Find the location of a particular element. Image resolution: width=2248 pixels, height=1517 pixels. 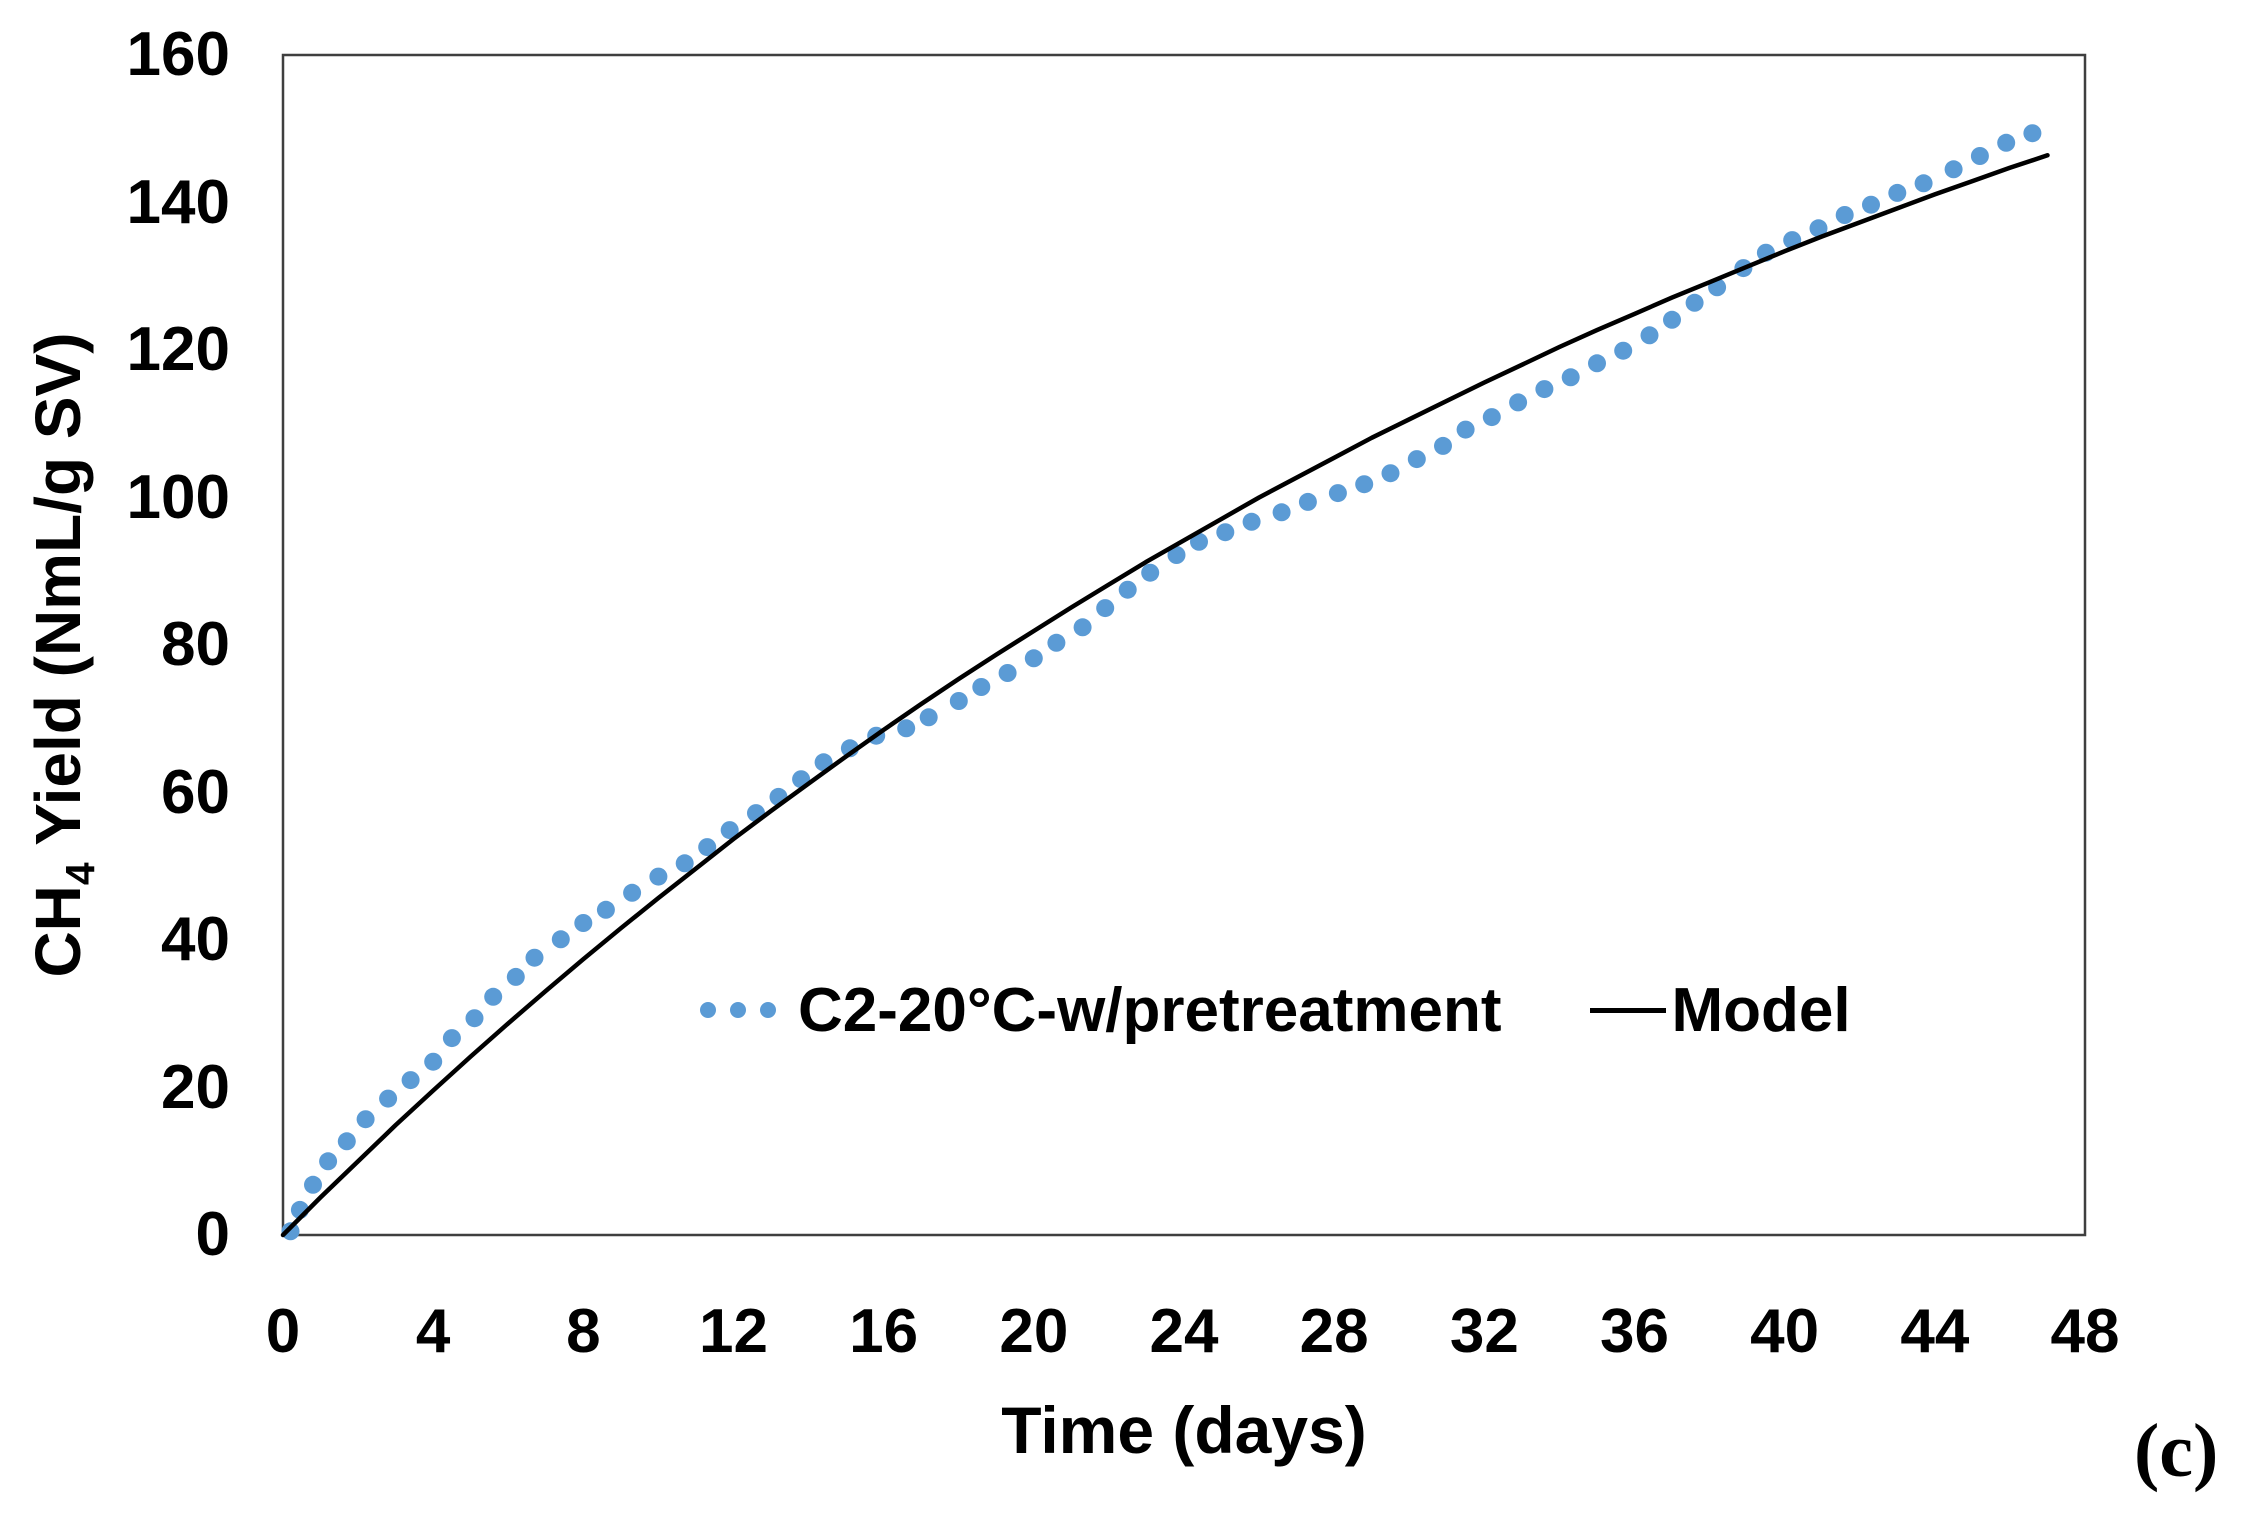

x-tick-label: 4 is located at coordinates (433, 1331).